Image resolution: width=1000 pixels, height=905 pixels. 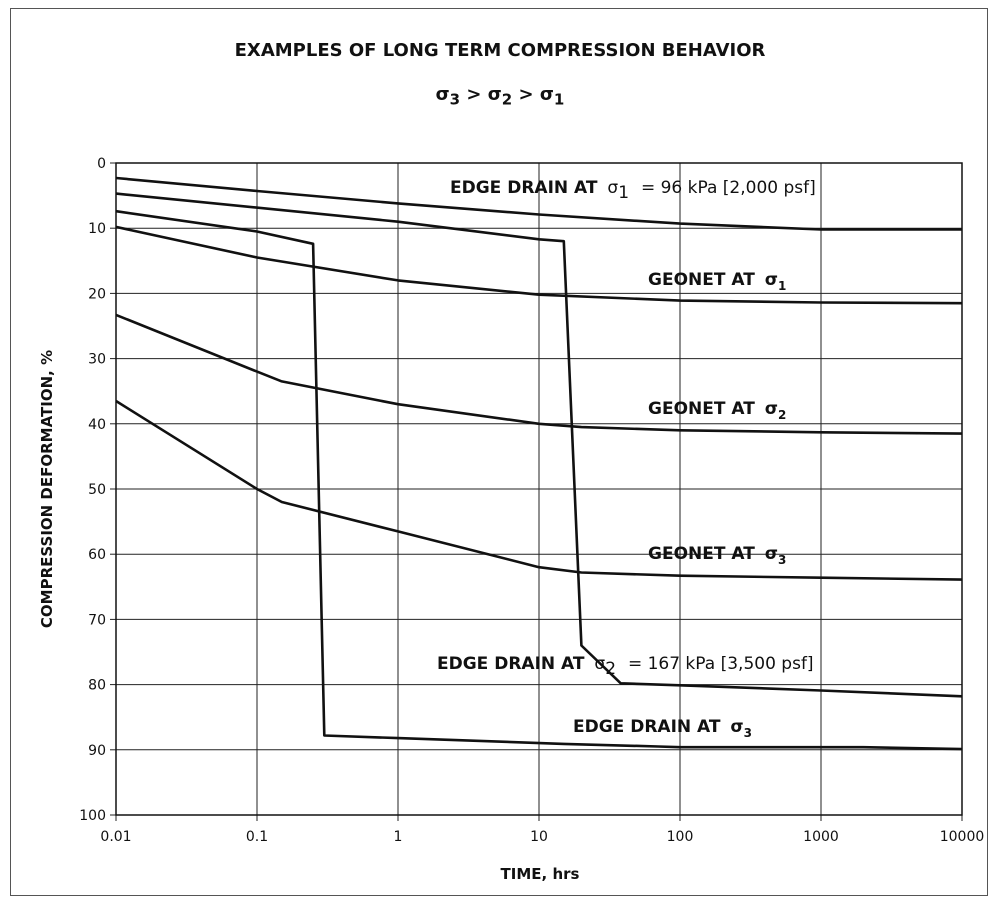 What do you see at coordinates (680, 837) in the screenshot?
I see `xtick-label-4: 100` at bounding box center [680, 837].